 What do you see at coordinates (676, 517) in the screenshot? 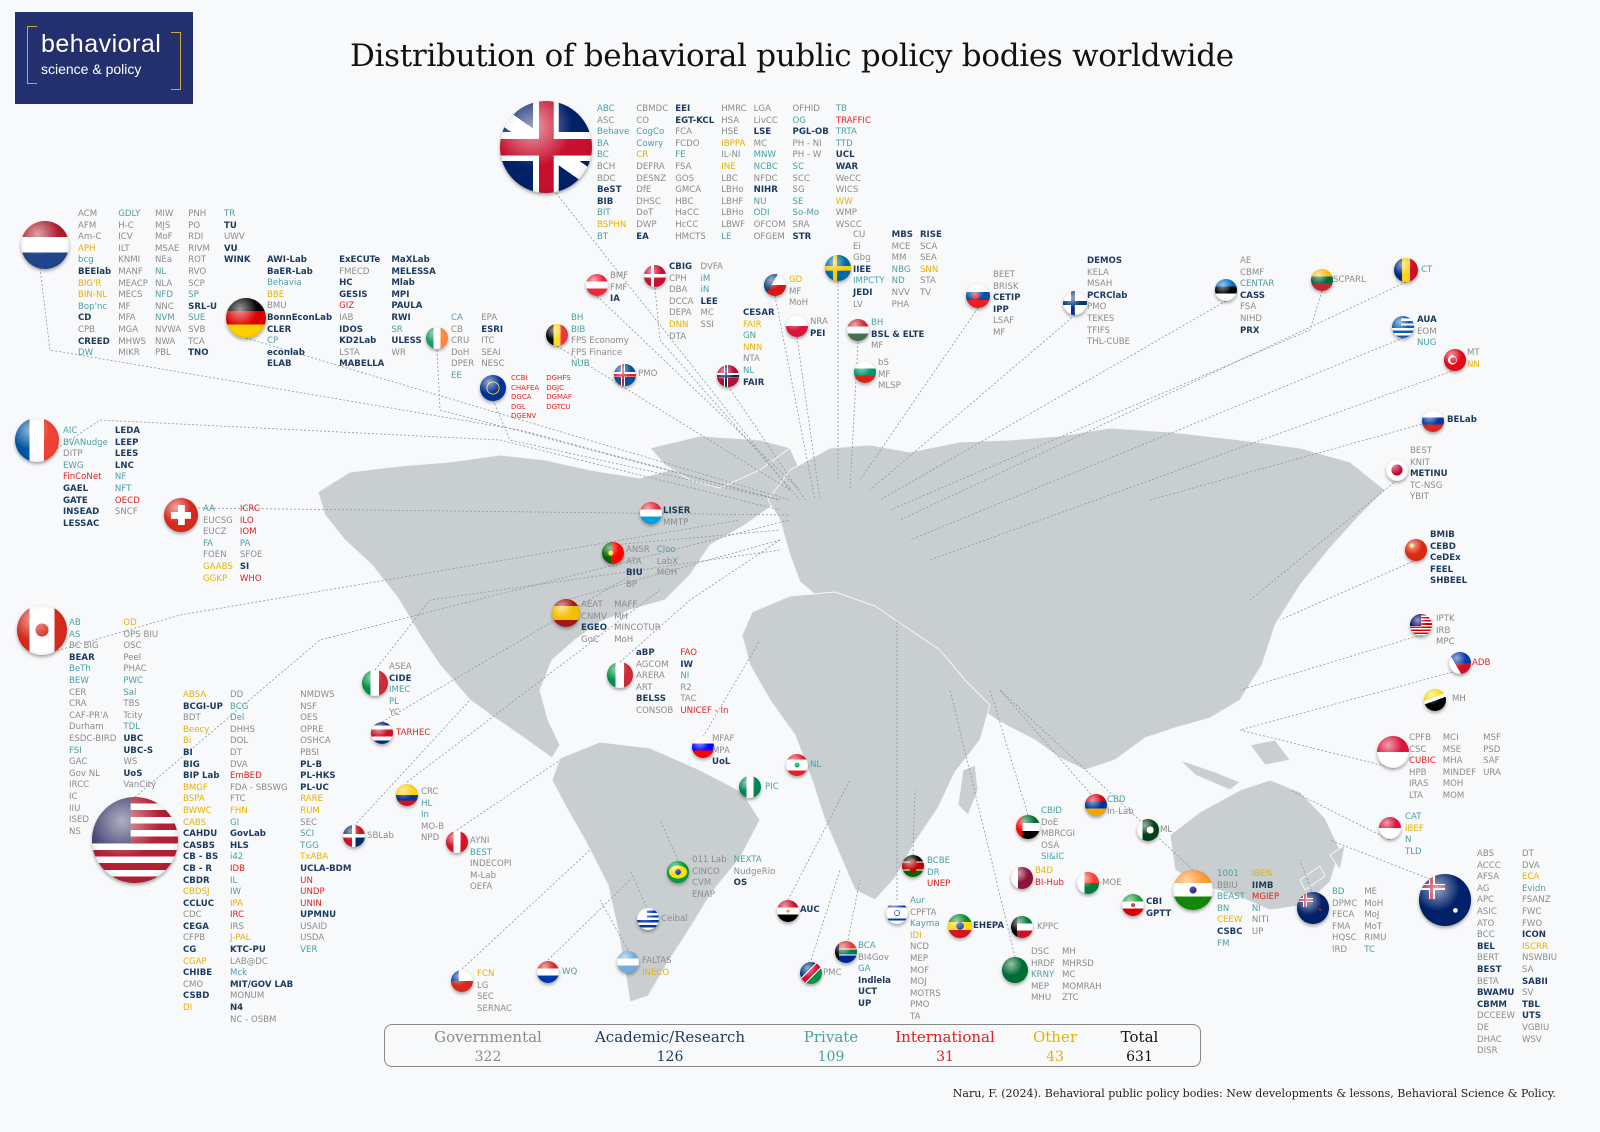
I see `bodies-list-lu: LISER MMTP` at bounding box center [676, 517].